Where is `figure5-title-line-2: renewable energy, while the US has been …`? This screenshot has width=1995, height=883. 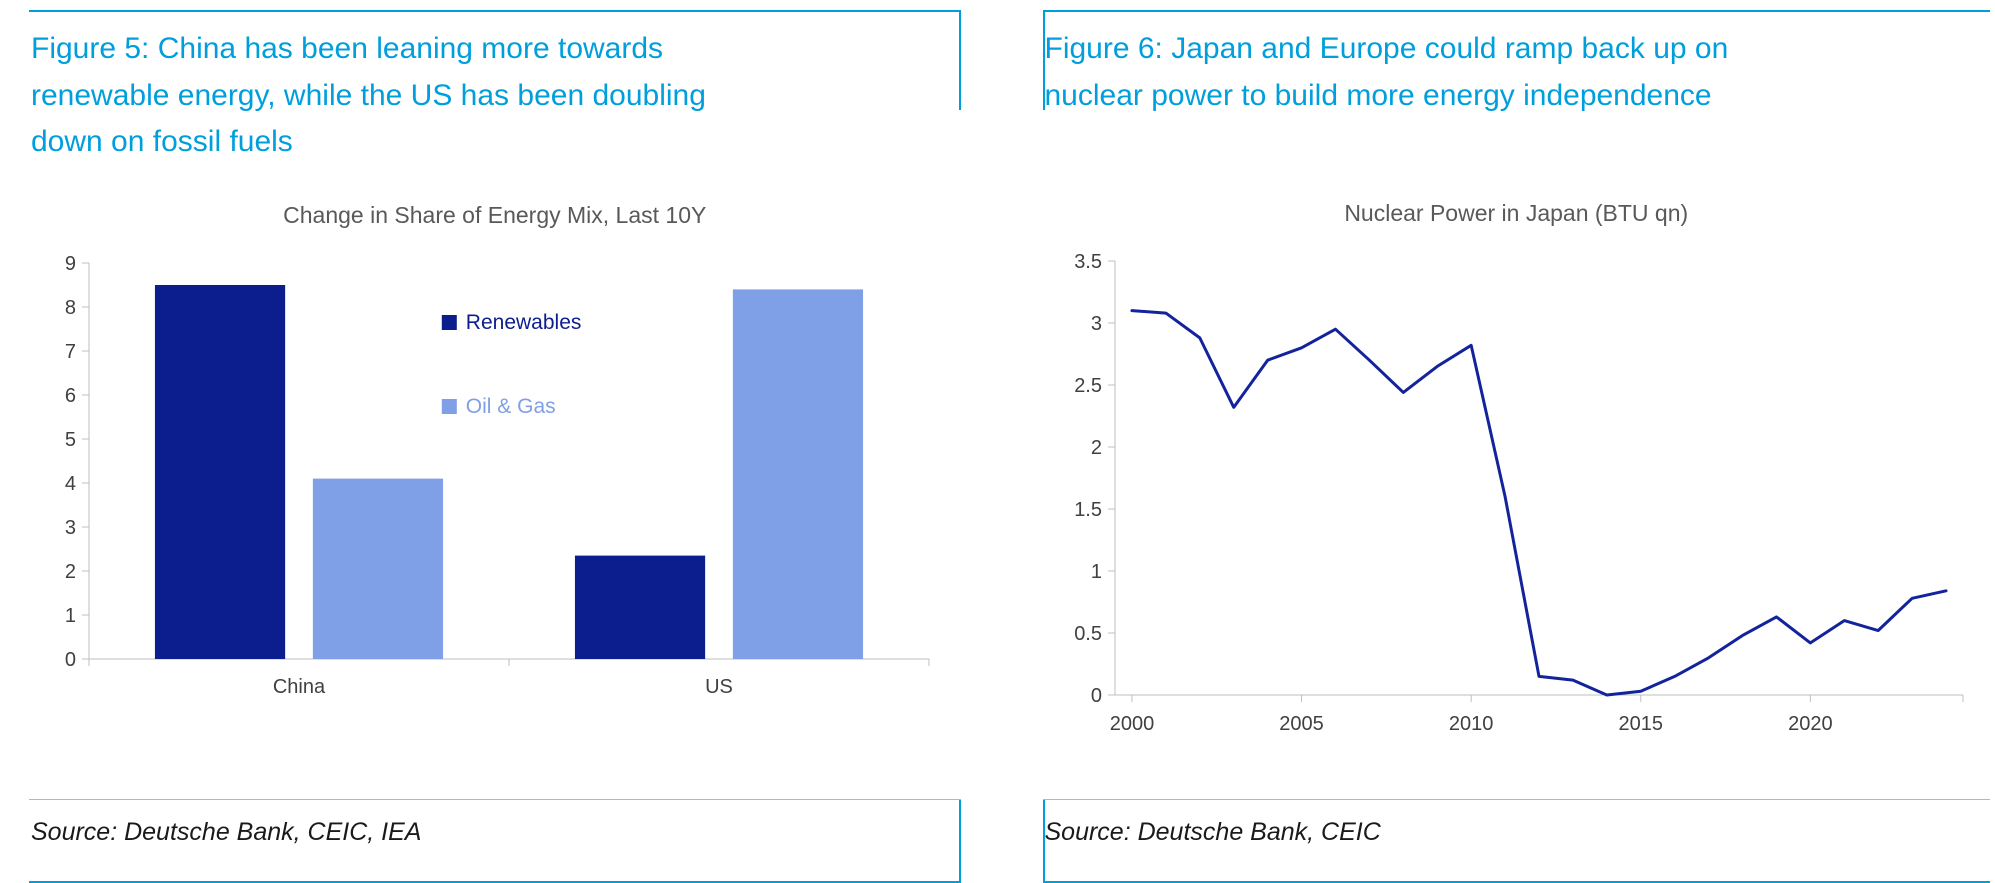 figure5-title-line-2: renewable energy, while the US has been … is located at coordinates (368, 95).